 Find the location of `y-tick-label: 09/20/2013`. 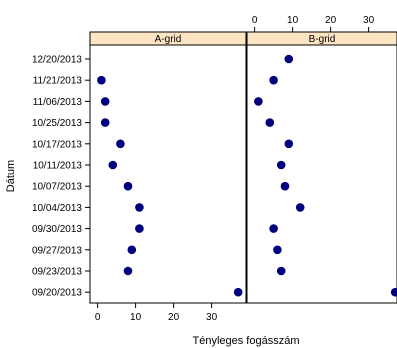

y-tick-label: 09/20/2013 is located at coordinates (57, 293).